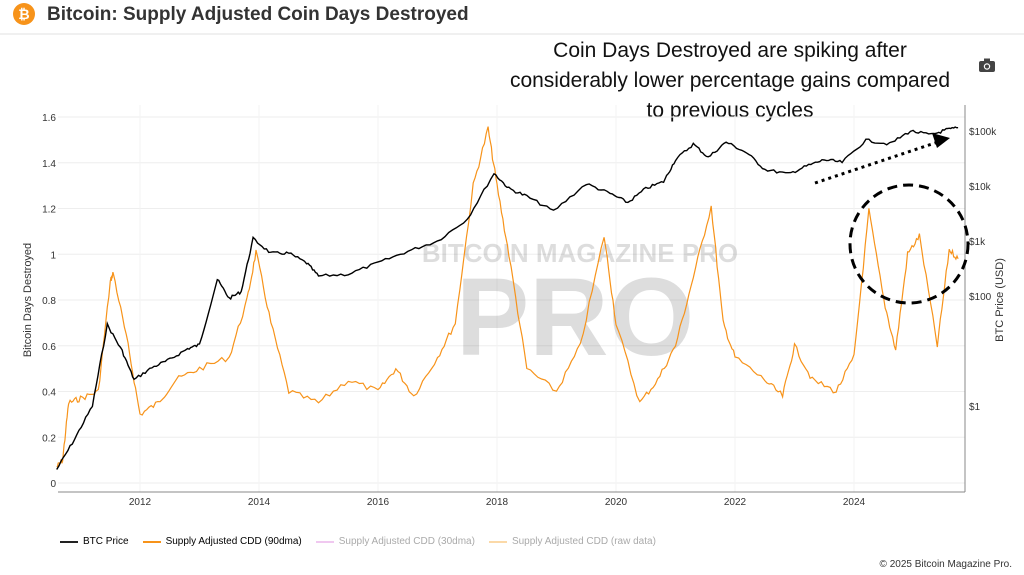 Image resolution: width=1024 pixels, height=575 pixels. Describe the element at coordinates (53, 255) in the screenshot. I see `y-tick-label: 1` at that location.